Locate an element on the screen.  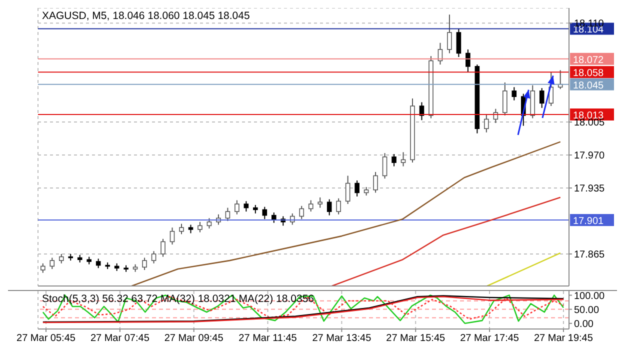
x-tick-label: 27 Mar 07:45 is located at coordinates (120, 338).